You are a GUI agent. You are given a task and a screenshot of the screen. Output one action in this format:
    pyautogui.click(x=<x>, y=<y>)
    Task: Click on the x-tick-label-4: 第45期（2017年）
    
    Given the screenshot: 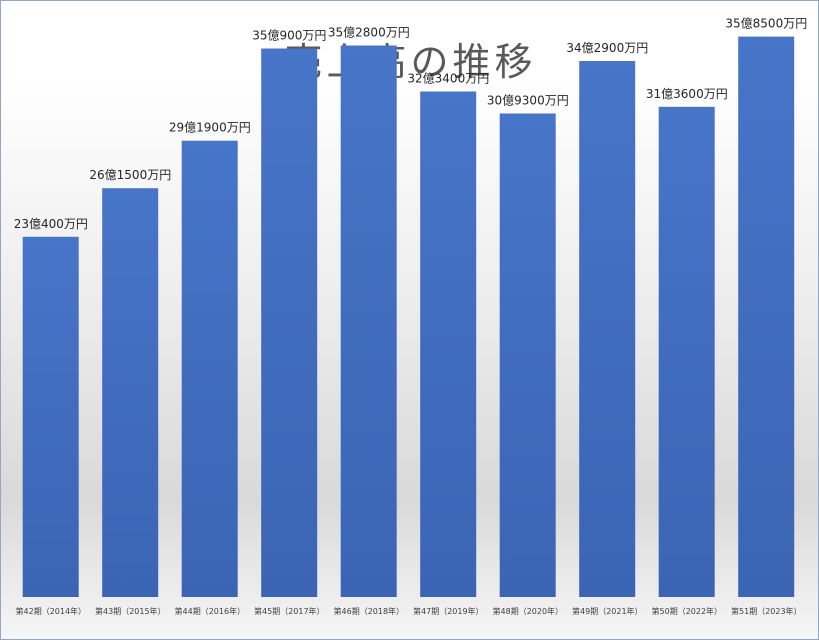 What is the action you would take?
    pyautogui.click(x=289, y=611)
    